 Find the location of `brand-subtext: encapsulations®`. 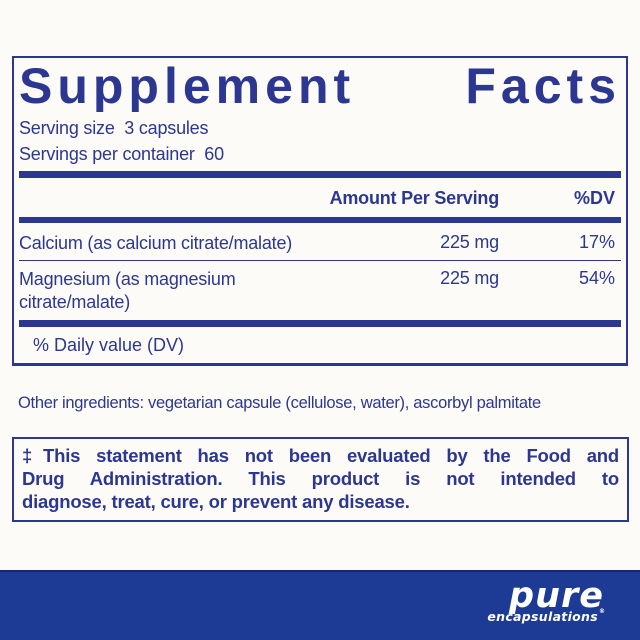

brand-subtext: encapsulations® is located at coordinates (546, 616).